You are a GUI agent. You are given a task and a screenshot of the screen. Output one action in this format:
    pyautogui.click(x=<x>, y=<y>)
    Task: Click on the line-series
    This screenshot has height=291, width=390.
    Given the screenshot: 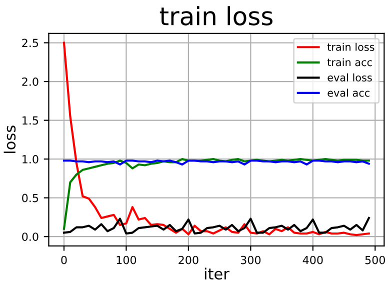 What is the action you would take?
    pyautogui.click(x=216, y=225)
    